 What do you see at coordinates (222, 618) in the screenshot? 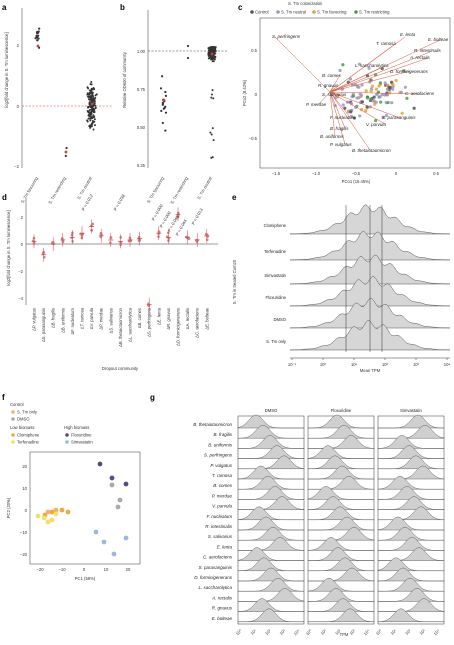
I see `panel-g-species-label: E. bolteae` at bounding box center [222, 618].